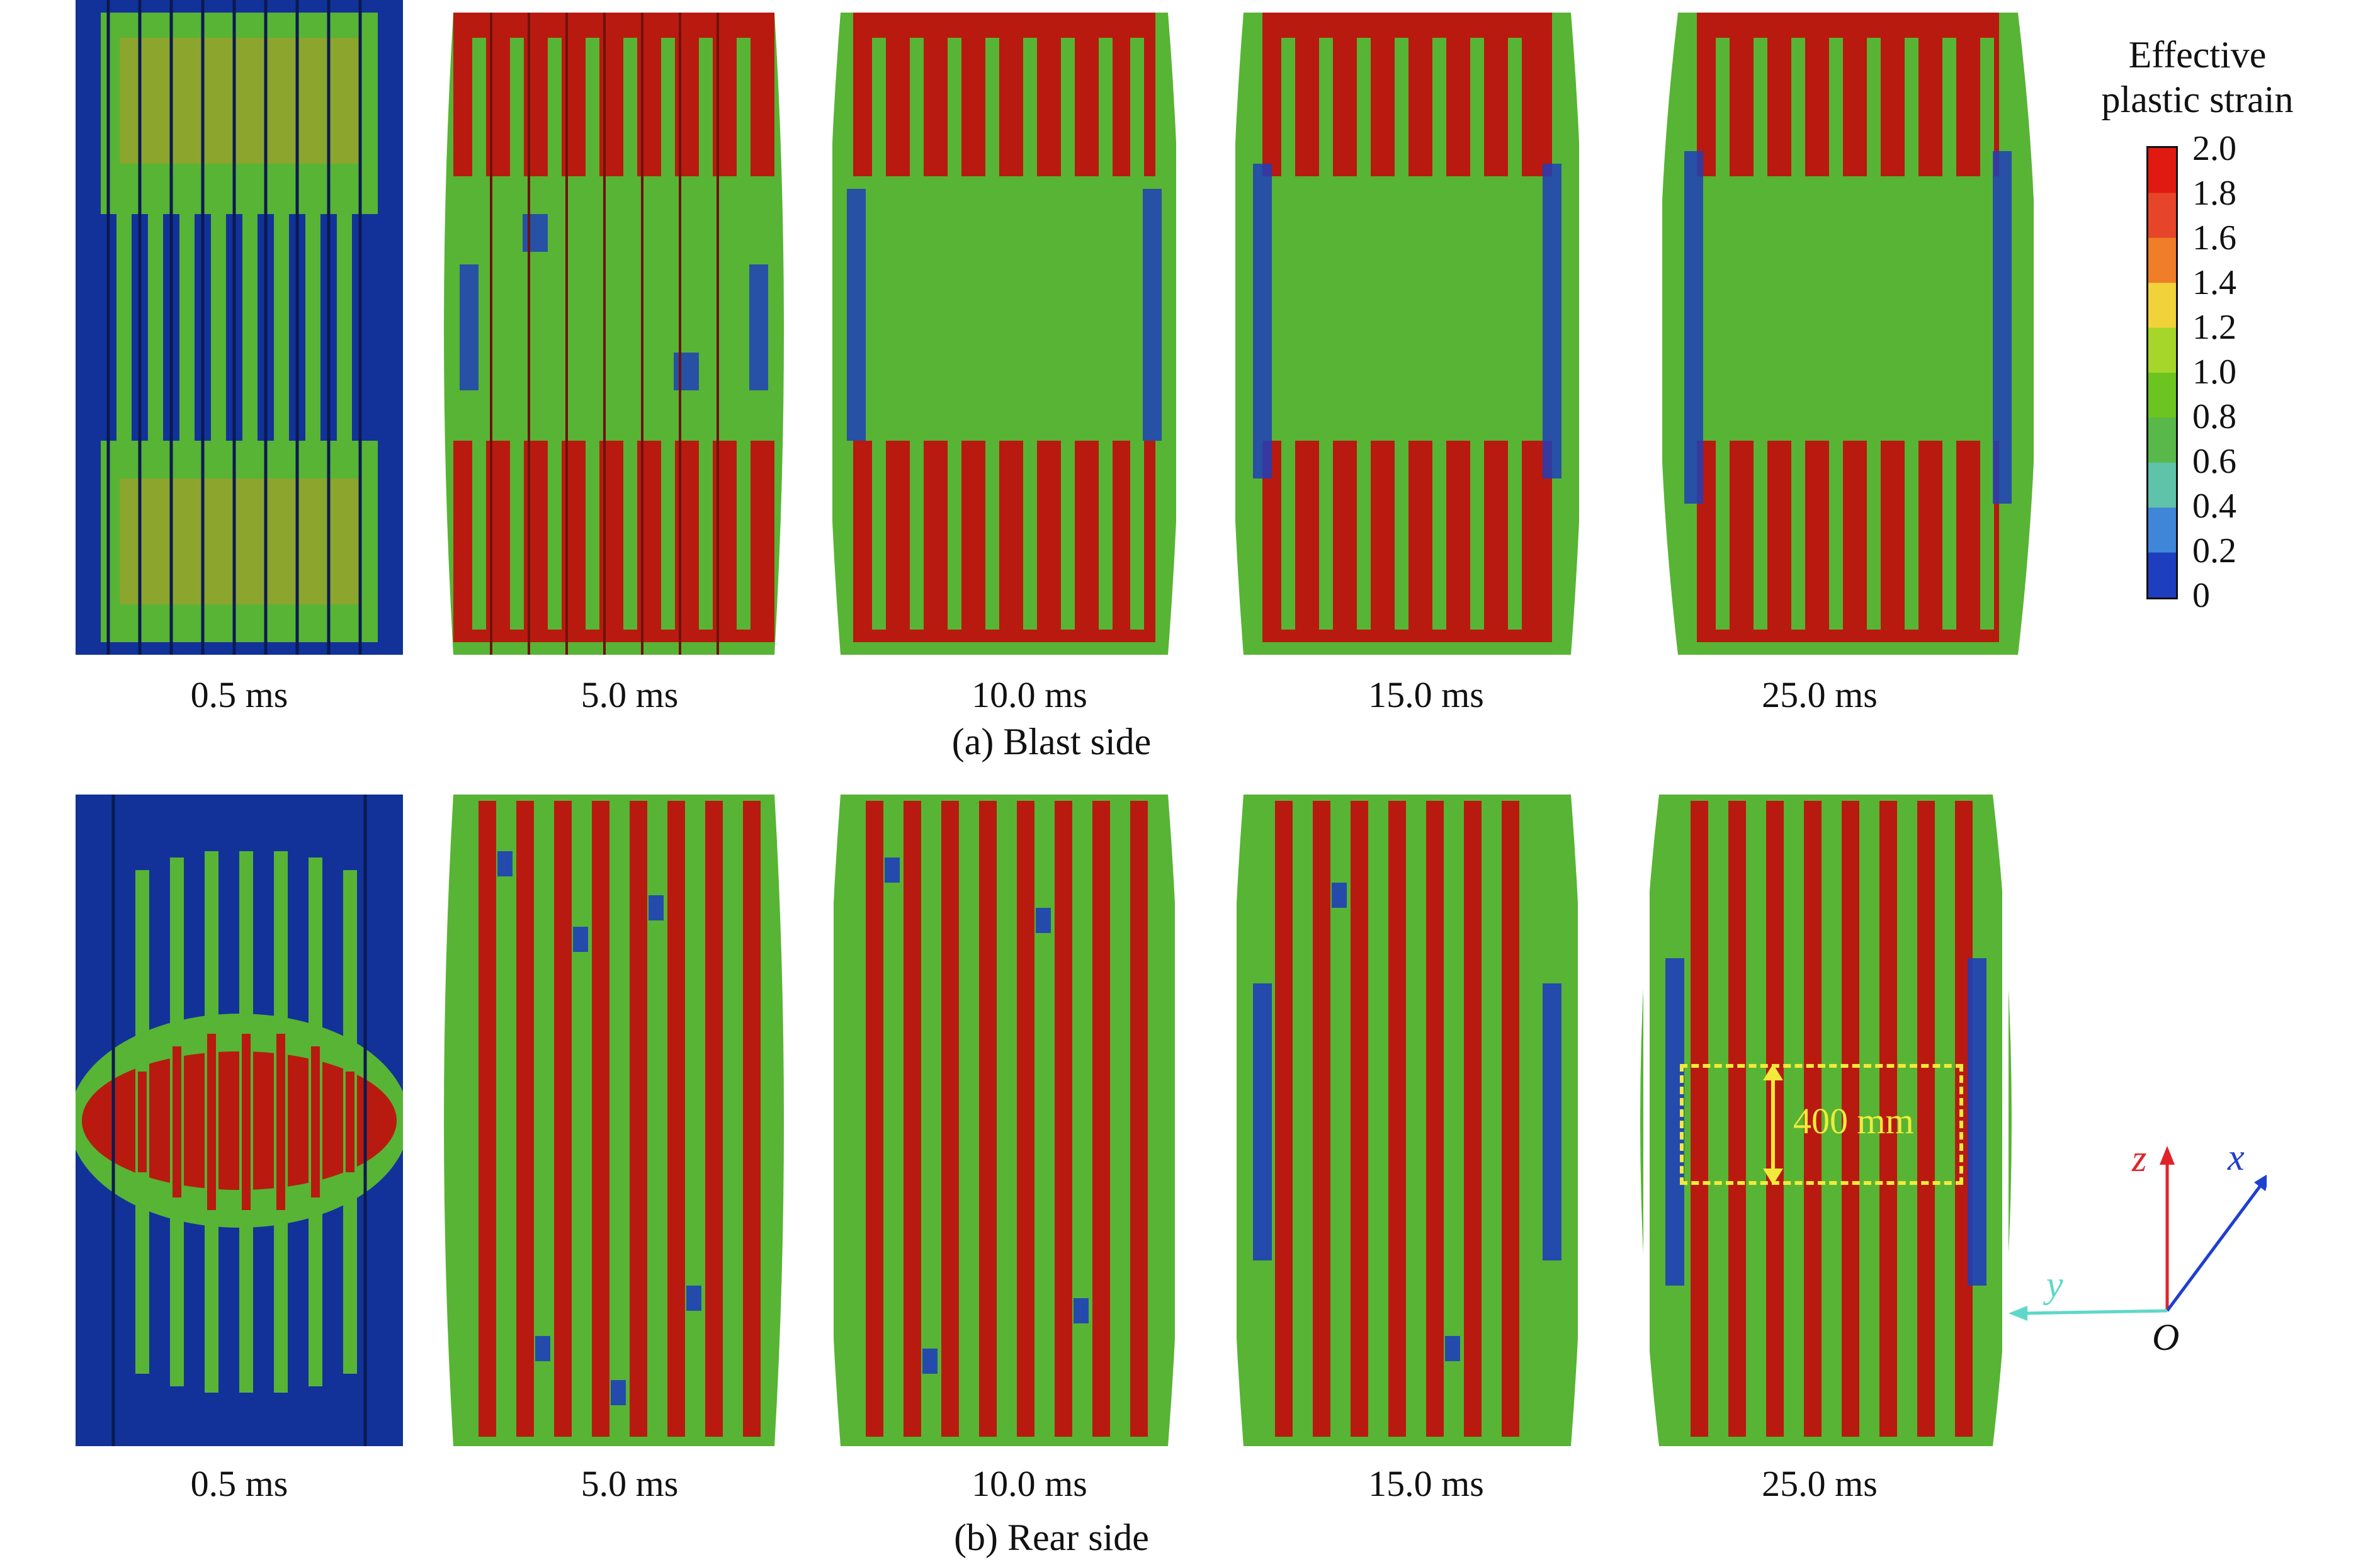 This screenshot has height=1562, width=2380. Describe the element at coordinates (239, 1483) in the screenshot. I see `time-label-b-1: 0.5 ms` at that location.